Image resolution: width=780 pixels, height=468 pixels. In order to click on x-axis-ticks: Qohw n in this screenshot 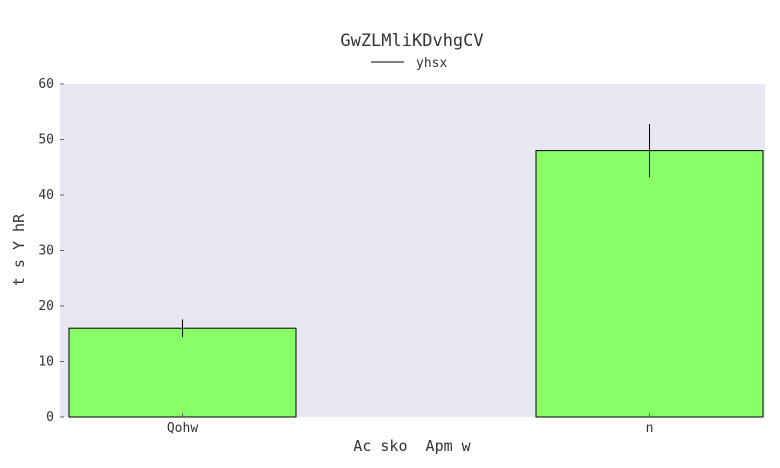, I will do `click(410, 424)`.